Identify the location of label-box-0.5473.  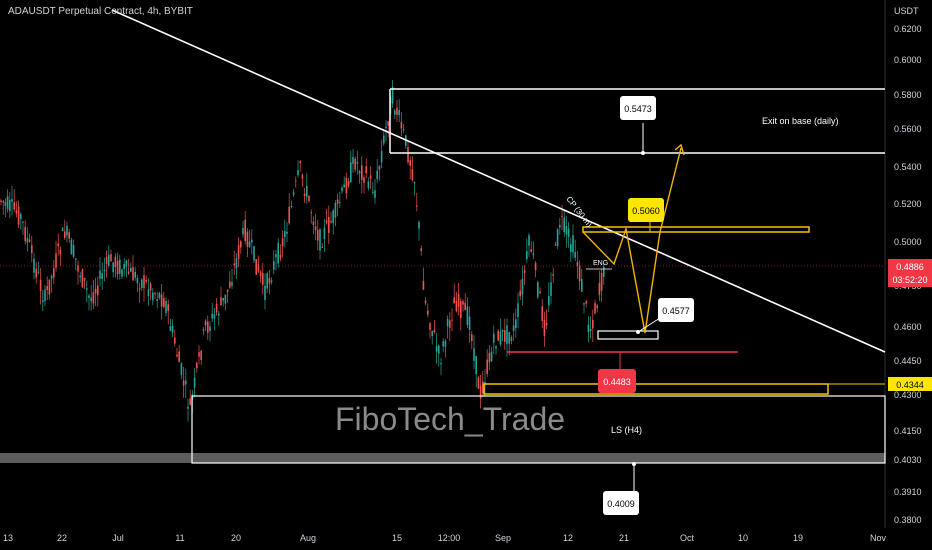
(638, 108).